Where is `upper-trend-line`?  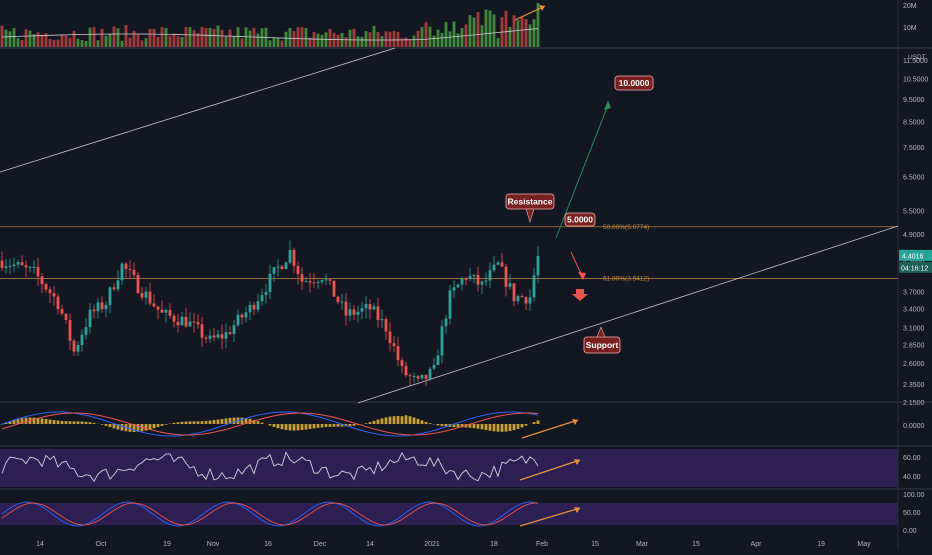
upper-trend-line is located at coordinates (197, 110).